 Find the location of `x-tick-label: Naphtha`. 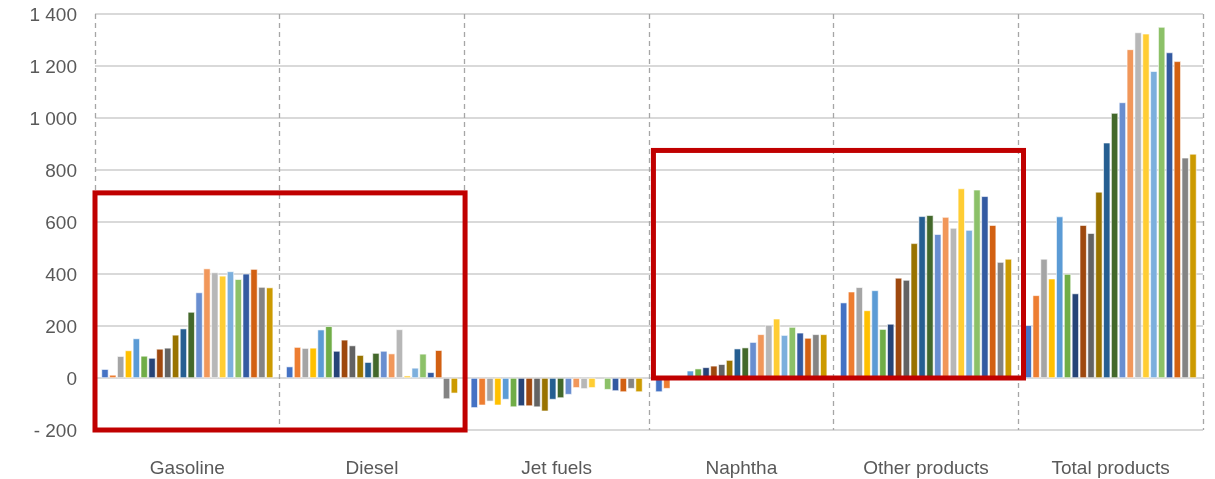

x-tick-label: Naphtha is located at coordinates (741, 467).